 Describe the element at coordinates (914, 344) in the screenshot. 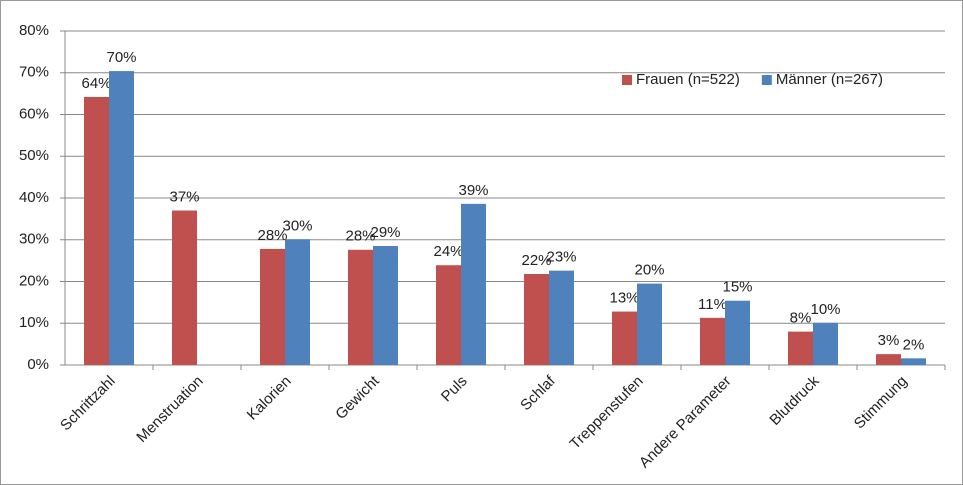

I see `data-label: 2%` at that location.